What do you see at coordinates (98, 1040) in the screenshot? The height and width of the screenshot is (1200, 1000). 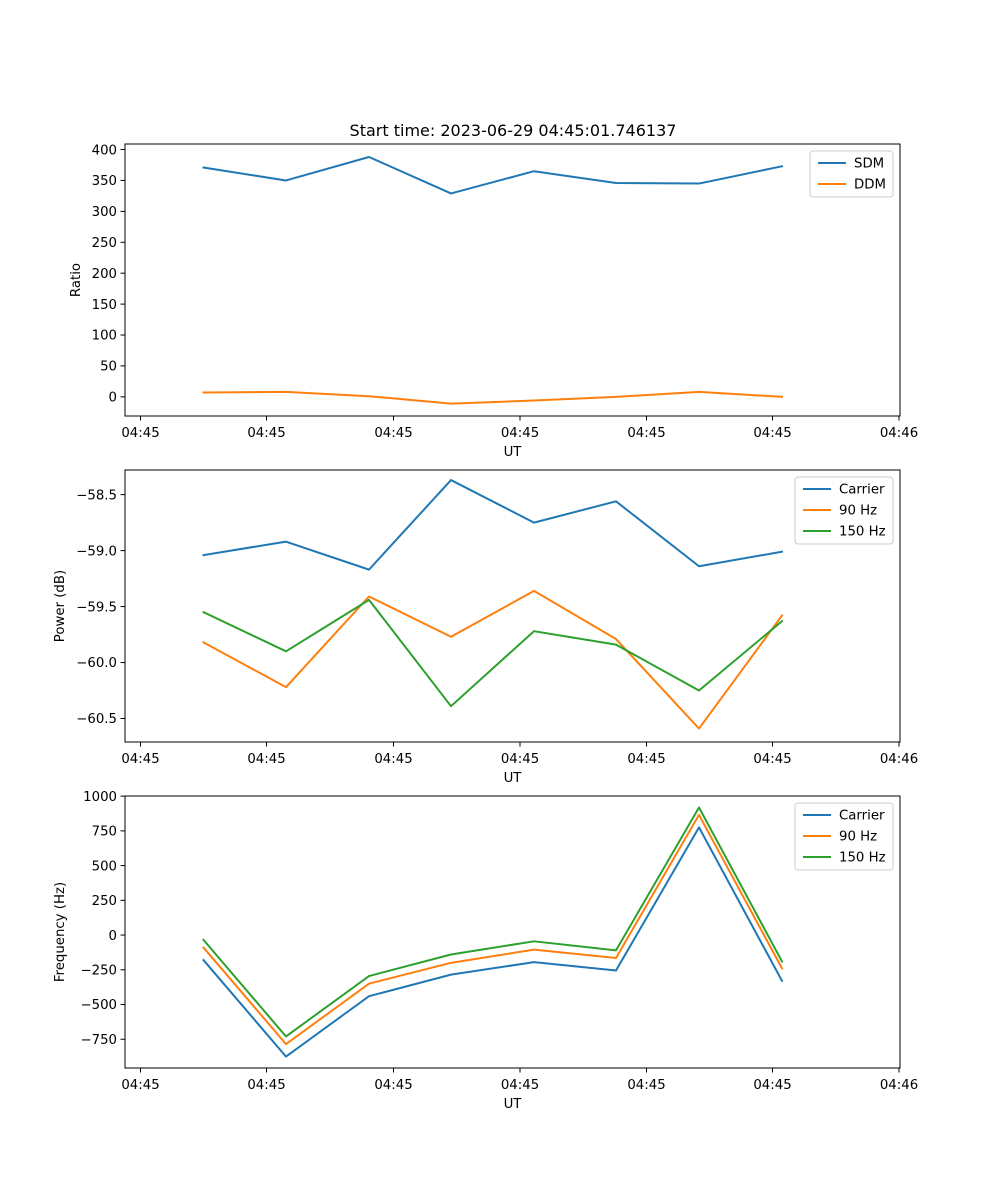 I see `y-tick-label: −750` at bounding box center [98, 1040].